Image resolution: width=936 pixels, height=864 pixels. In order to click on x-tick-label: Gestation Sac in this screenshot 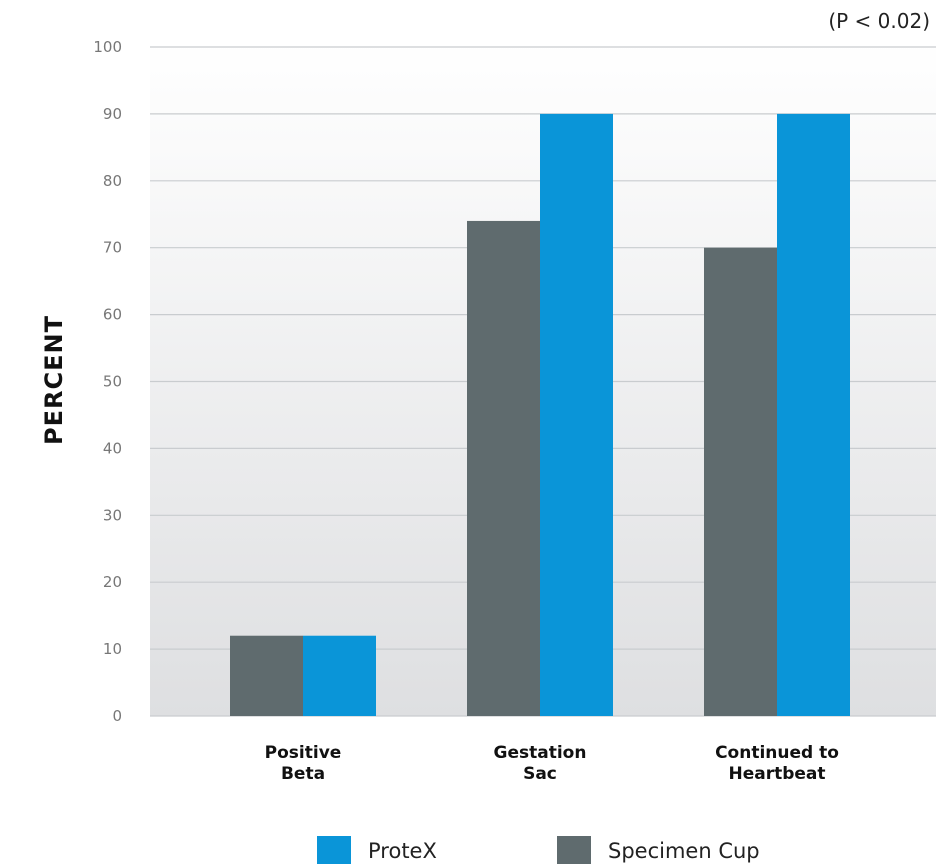, I will do `click(540, 763)`.